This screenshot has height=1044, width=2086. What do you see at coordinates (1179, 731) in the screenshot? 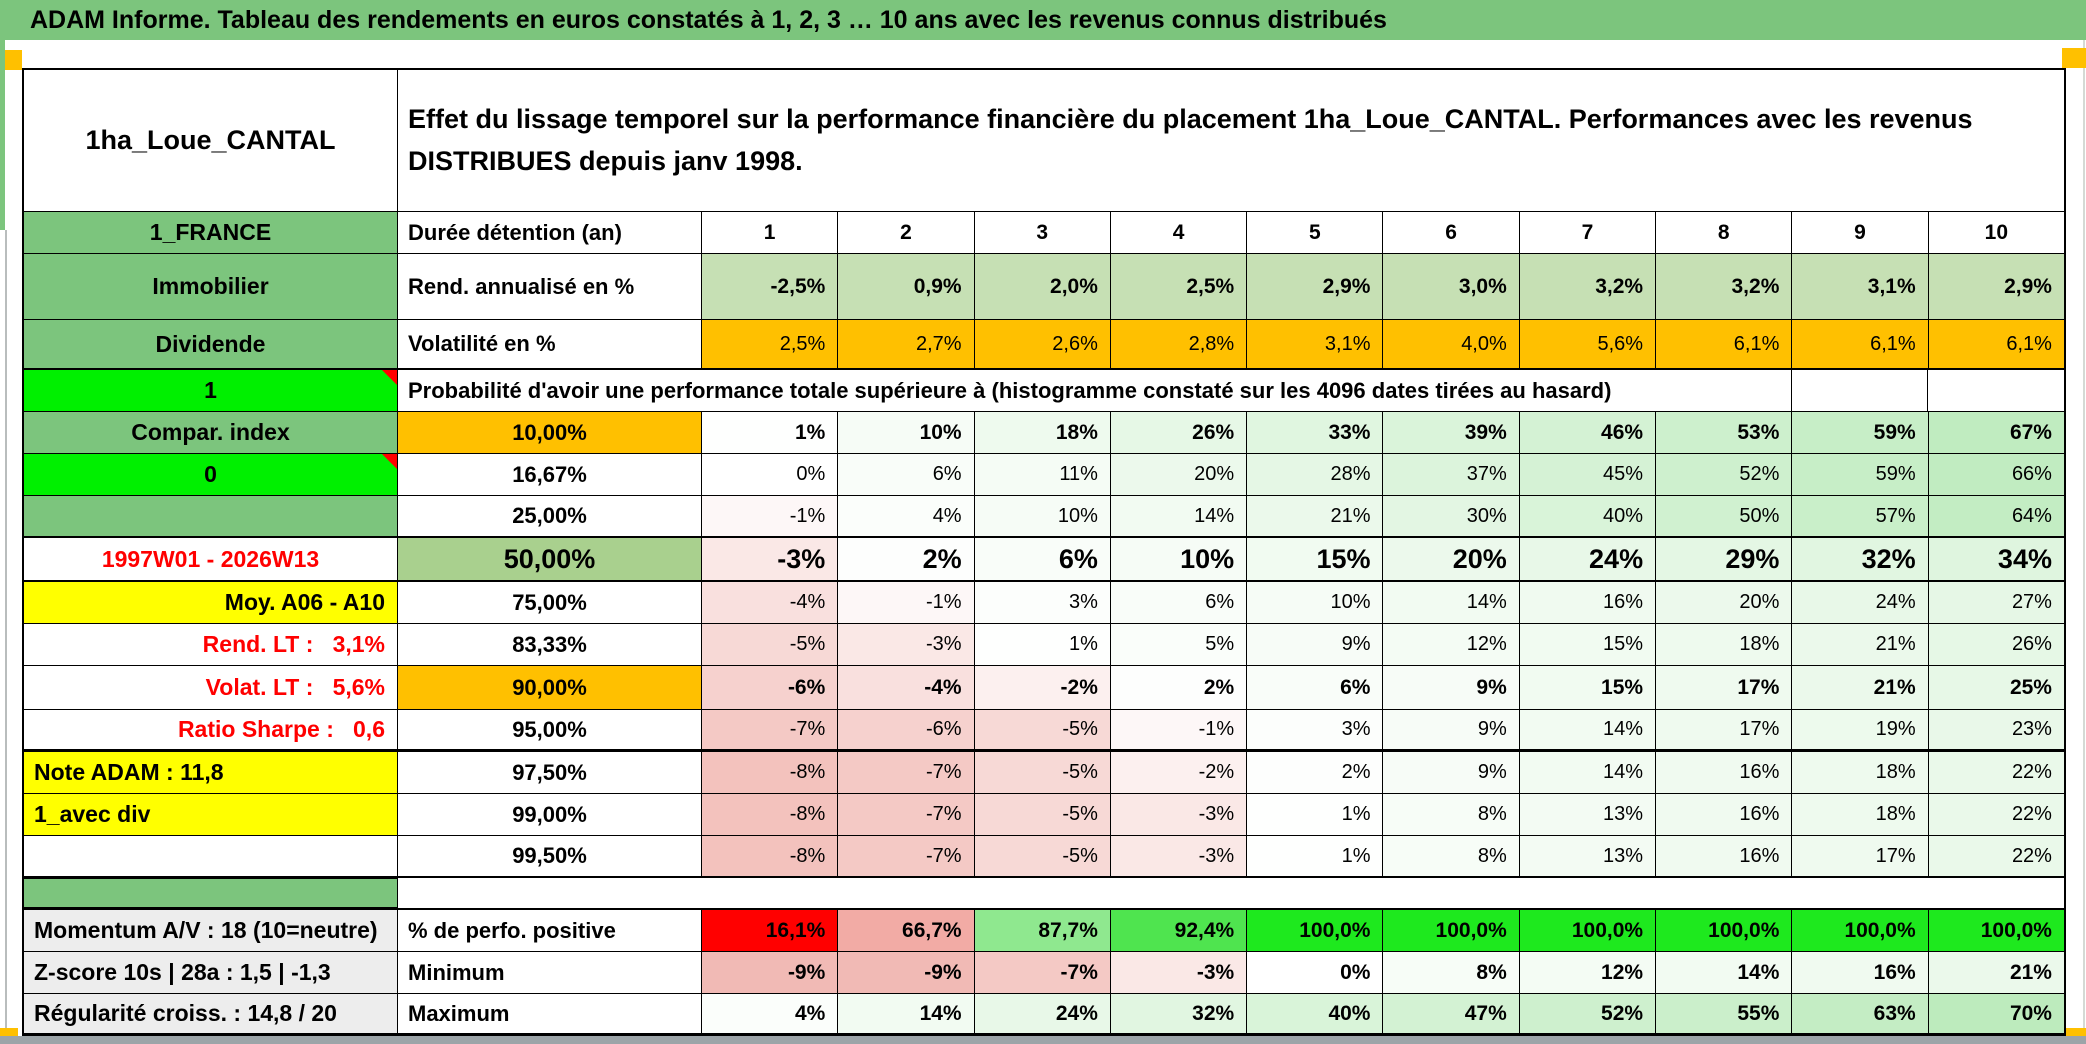
I see `cell-p95-y4: -1%` at bounding box center [1179, 731].